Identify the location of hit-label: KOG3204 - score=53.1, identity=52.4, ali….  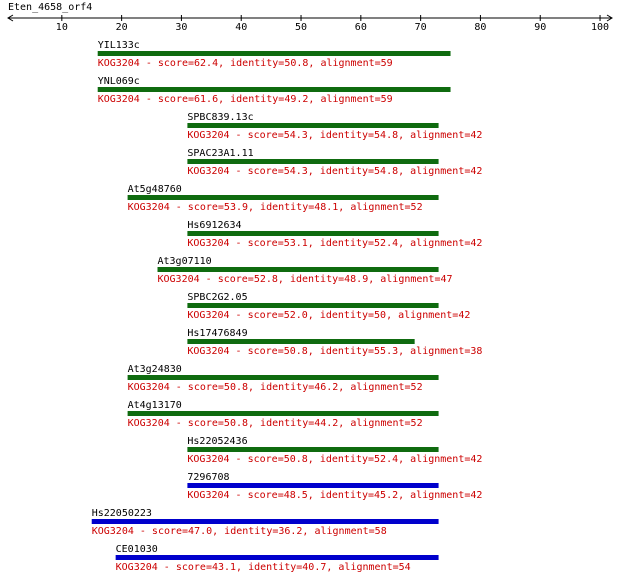
(334, 243).